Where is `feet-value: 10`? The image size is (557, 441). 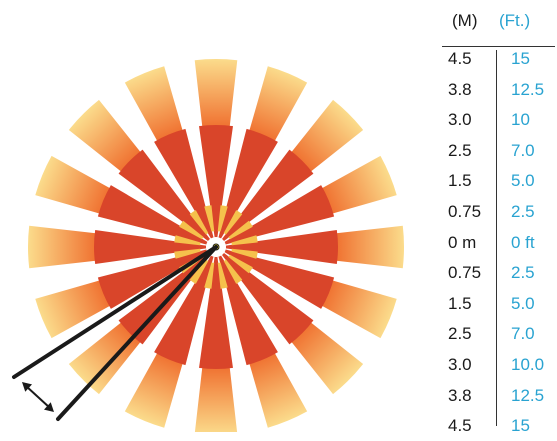 feet-value: 10 is located at coordinates (520, 120).